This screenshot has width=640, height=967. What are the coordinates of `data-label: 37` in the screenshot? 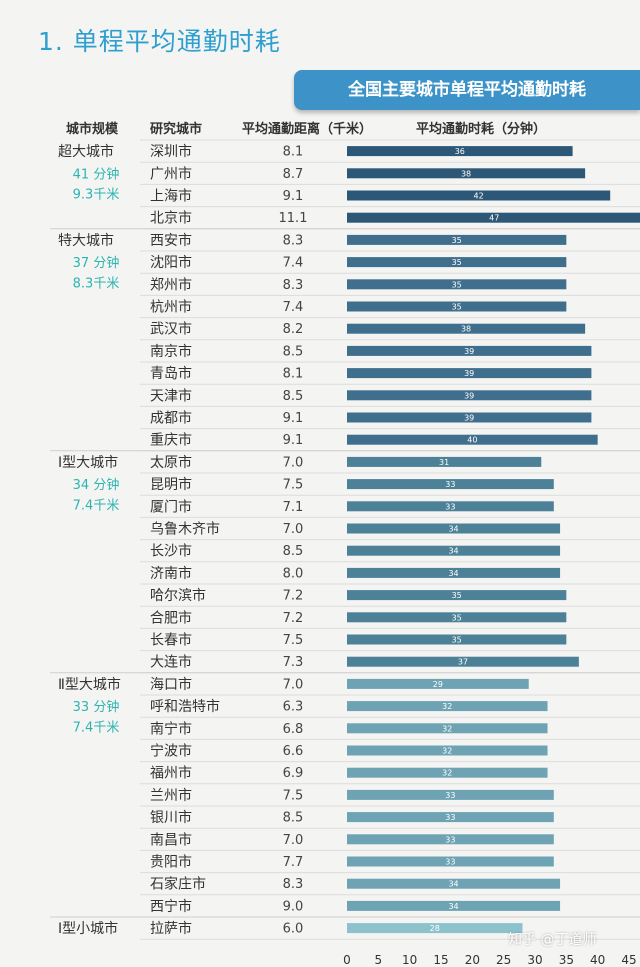 It's located at (463, 662).